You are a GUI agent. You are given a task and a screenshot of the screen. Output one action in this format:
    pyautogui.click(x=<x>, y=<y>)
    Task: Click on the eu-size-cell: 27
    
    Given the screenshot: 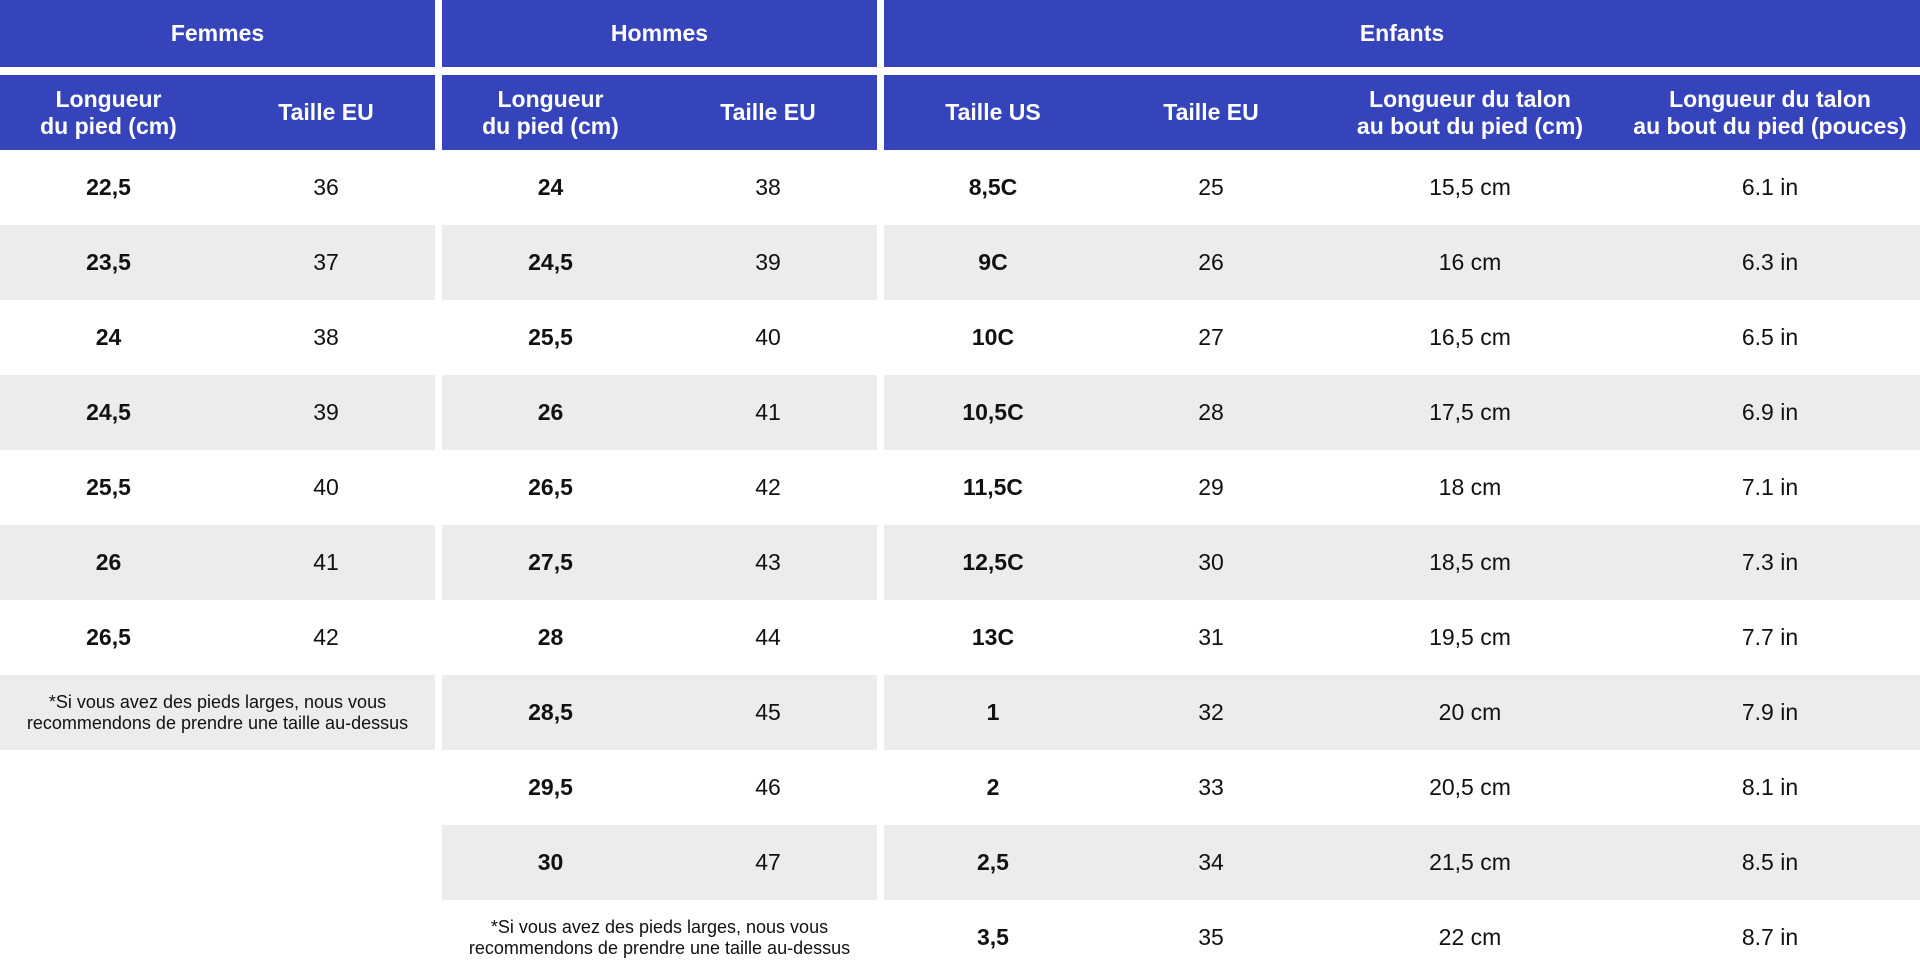 What is the action you would take?
    pyautogui.click(x=1211, y=337)
    